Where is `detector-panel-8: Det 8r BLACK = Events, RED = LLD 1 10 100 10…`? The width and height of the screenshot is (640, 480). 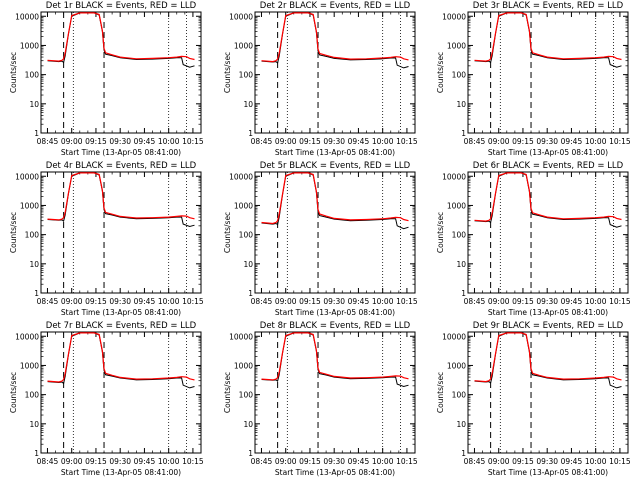 detector-panel-8: Det 8r BLACK = Events, RED = LLD 1 10 100 10… is located at coordinates (320, 399).